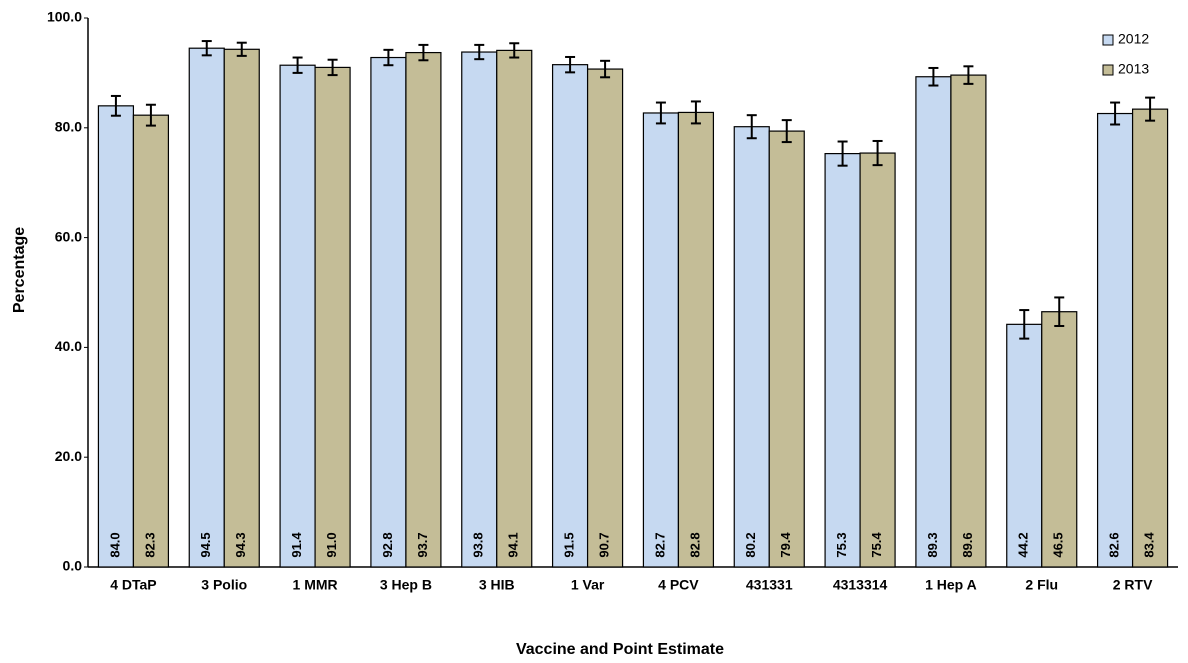 This screenshot has height=663, width=1188. What do you see at coordinates (860, 585) in the screenshot?
I see `x-tick-label: 4313314` at bounding box center [860, 585].